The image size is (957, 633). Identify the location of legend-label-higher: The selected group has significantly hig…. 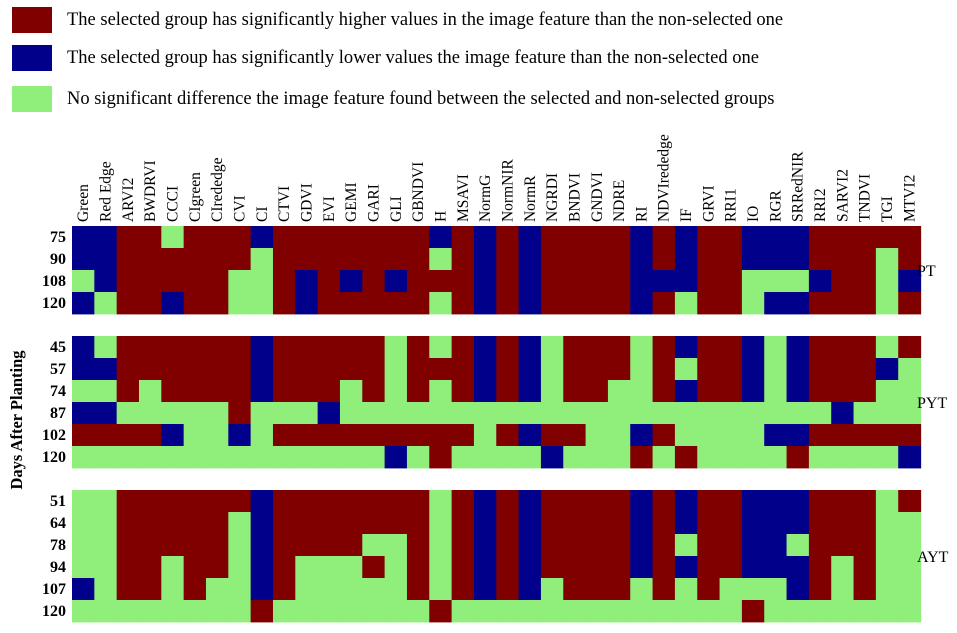
(425, 19).